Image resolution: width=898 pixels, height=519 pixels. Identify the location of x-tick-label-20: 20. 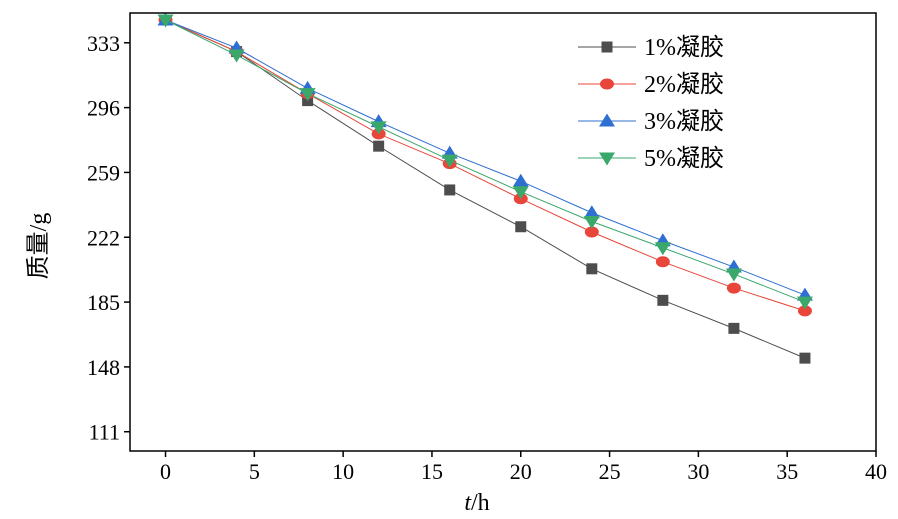
(521, 471).